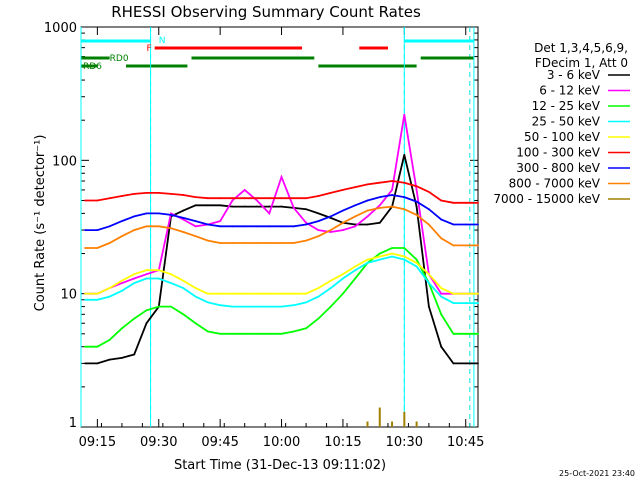 Image resolution: width=640 pixels, height=480 pixels. Describe the element at coordinates (566, 106) in the screenshot. I see `legend-entry-label: 12 - 25 keV` at that location.